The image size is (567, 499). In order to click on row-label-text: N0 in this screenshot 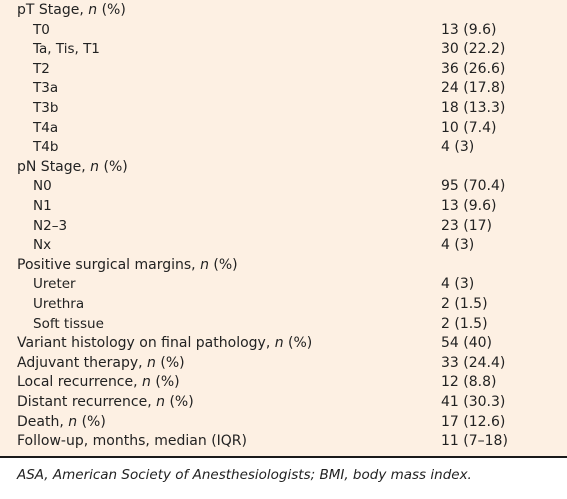, I will do `click(42, 186)`.